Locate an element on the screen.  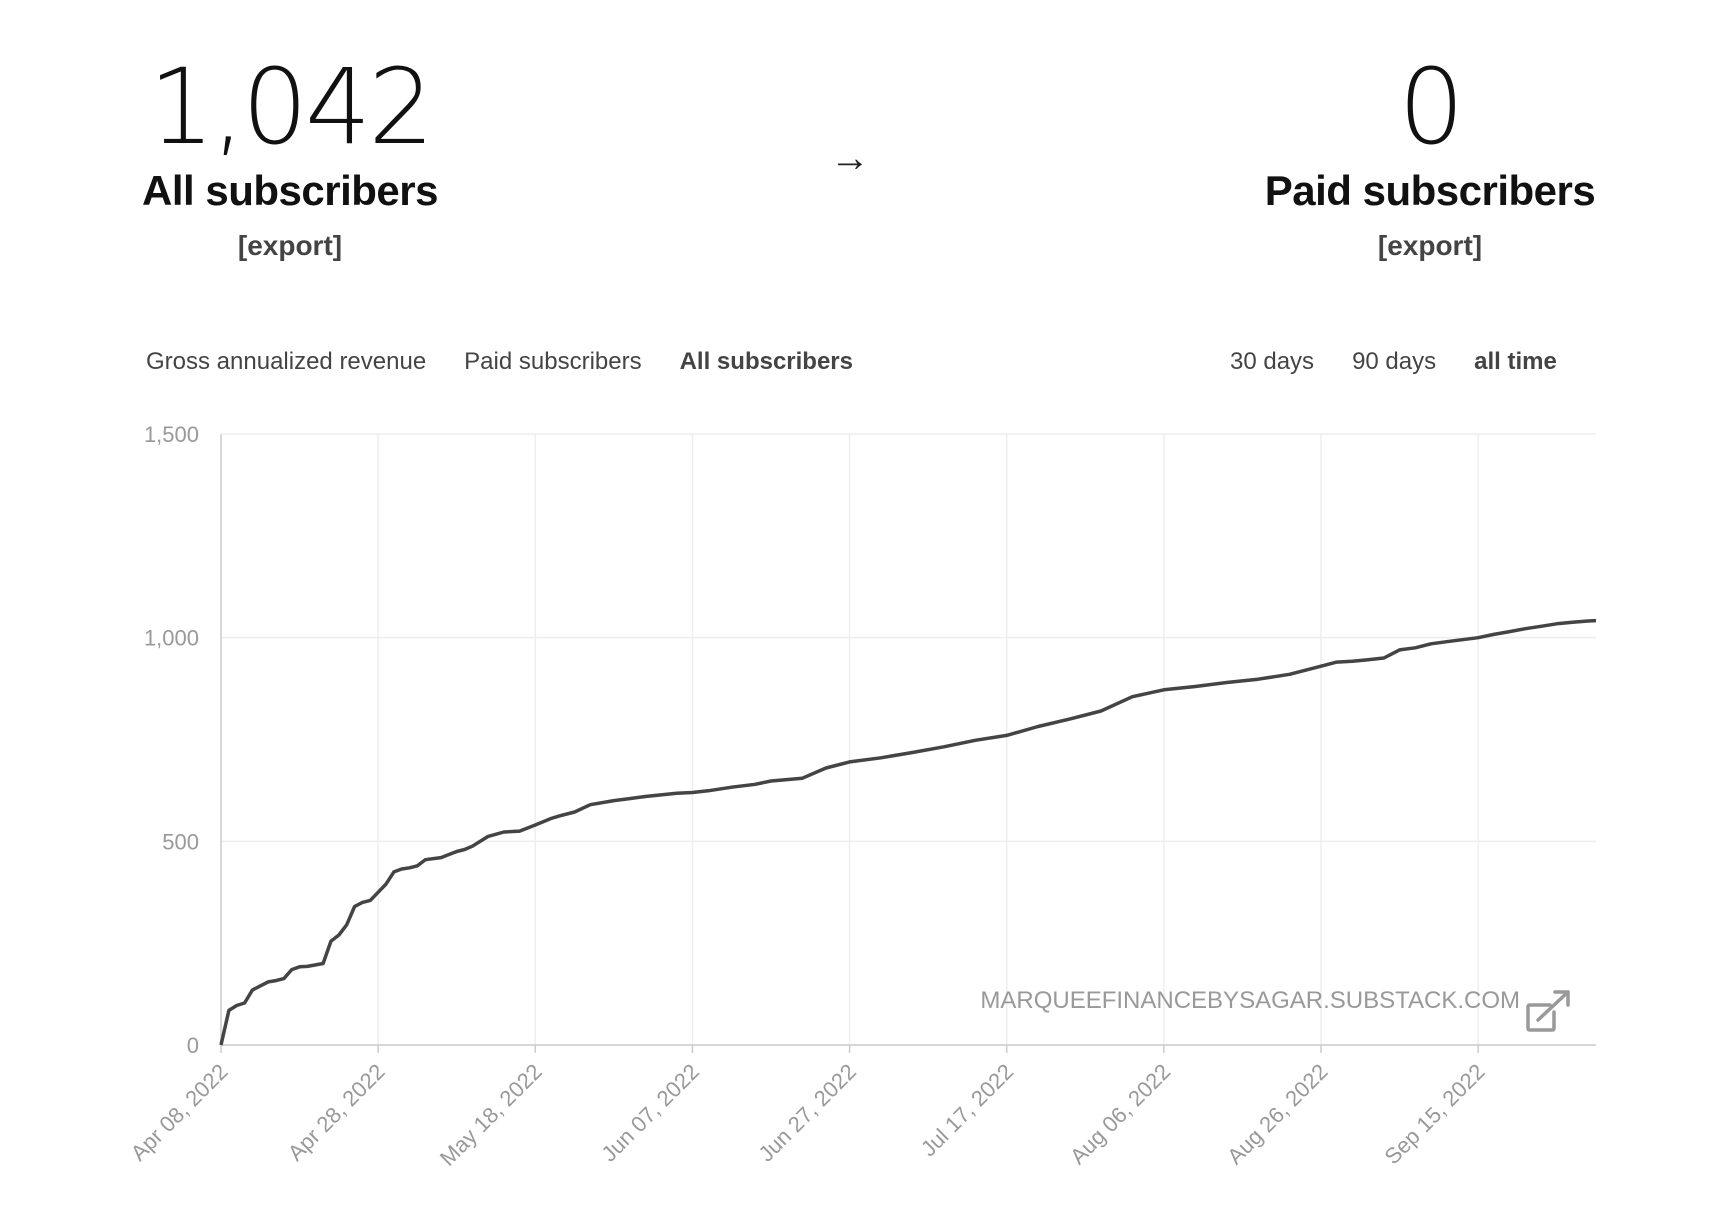
arrow-right-icon: → is located at coordinates (850, 158).